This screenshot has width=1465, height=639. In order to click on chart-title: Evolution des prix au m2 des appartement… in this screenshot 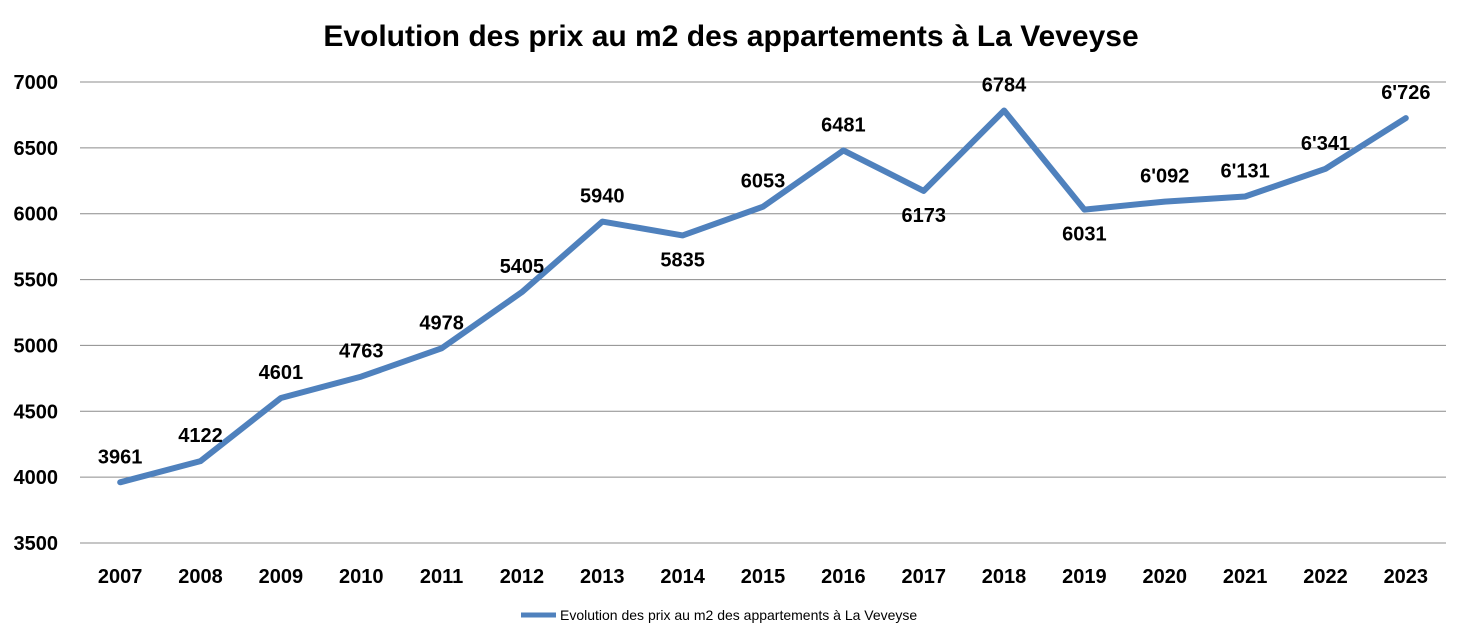, I will do `click(730, 36)`.